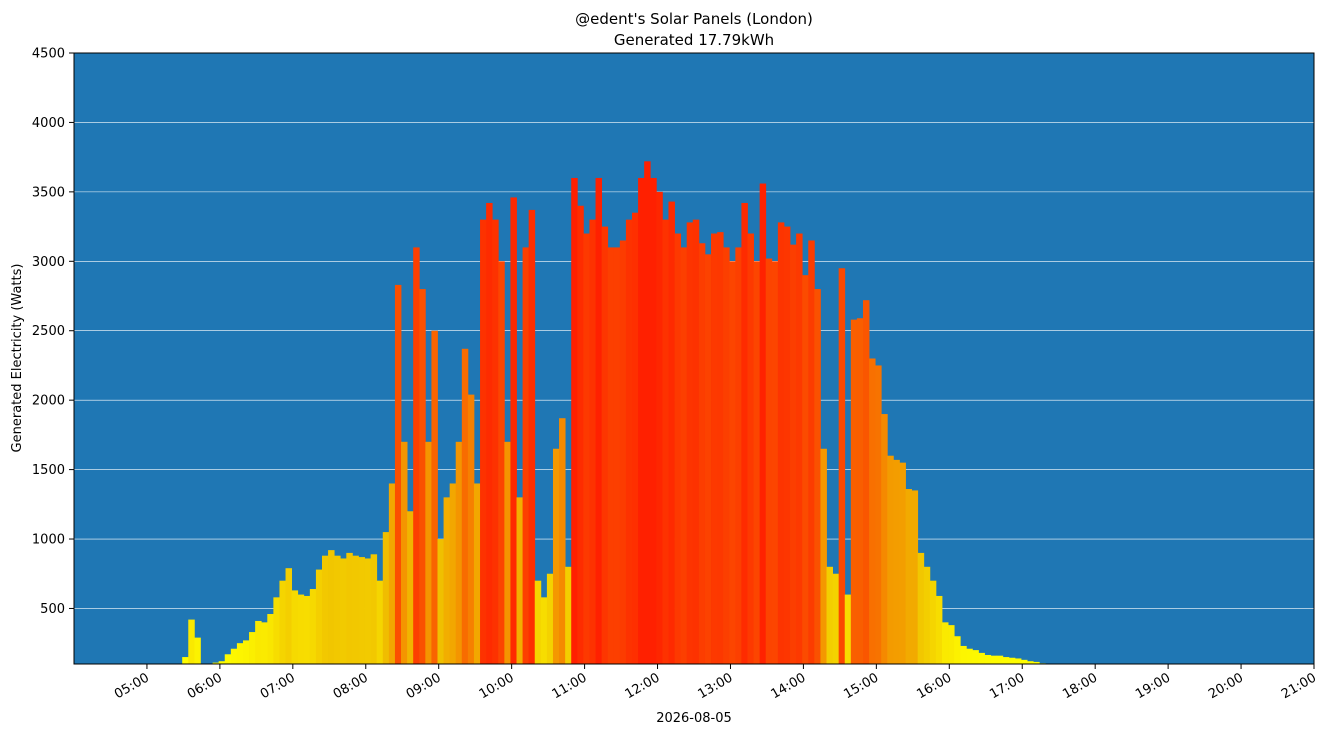 The height and width of the screenshot is (736, 1324). Describe the element at coordinates (934, 686) in the screenshot. I see `x-tick-label: 16:00` at that location.